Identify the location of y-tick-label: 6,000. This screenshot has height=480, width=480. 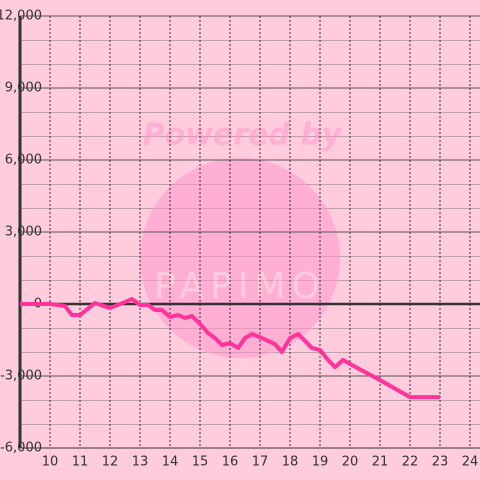
(23, 160).